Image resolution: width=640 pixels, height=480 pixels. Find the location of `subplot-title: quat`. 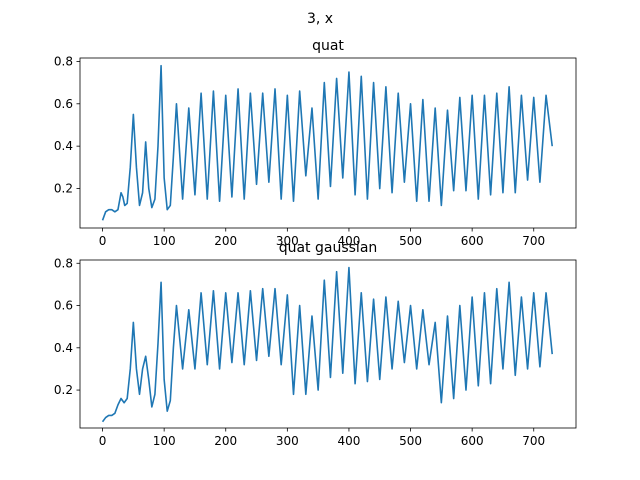

subplot-title: quat is located at coordinates (328, 46).